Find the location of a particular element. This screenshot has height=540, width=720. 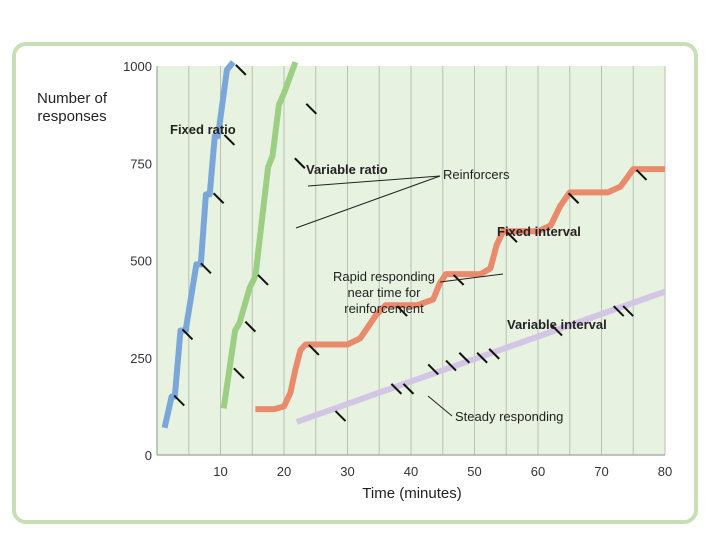

x-tick-label: 70 is located at coordinates (601, 471).